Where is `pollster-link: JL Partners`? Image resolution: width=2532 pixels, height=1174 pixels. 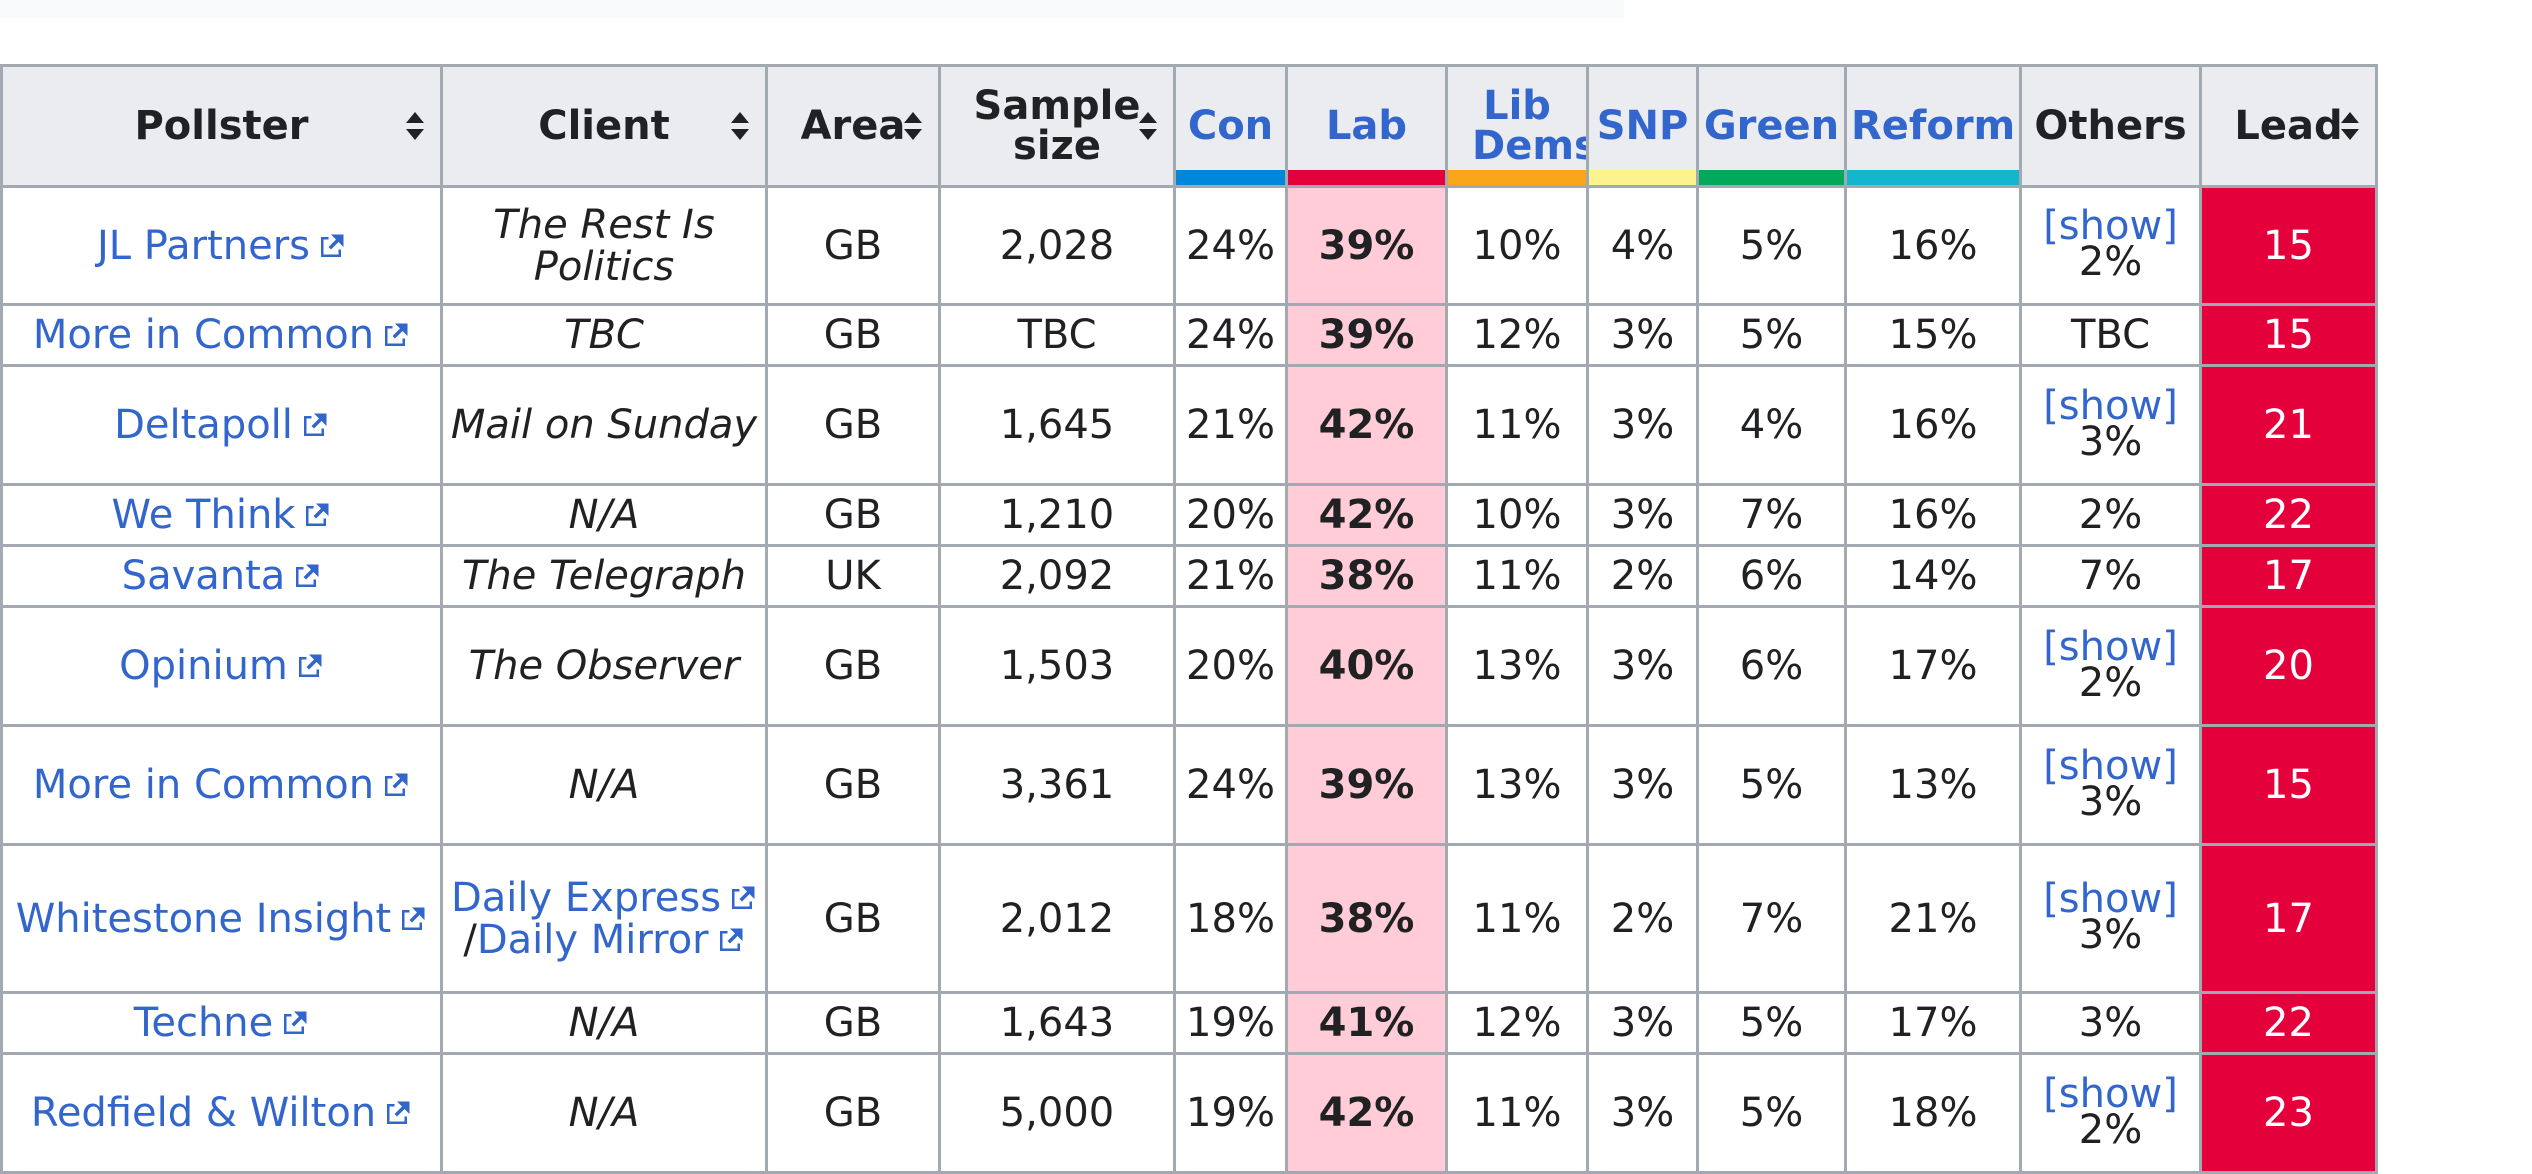 pollster-link: JL Partners is located at coordinates (203, 245).